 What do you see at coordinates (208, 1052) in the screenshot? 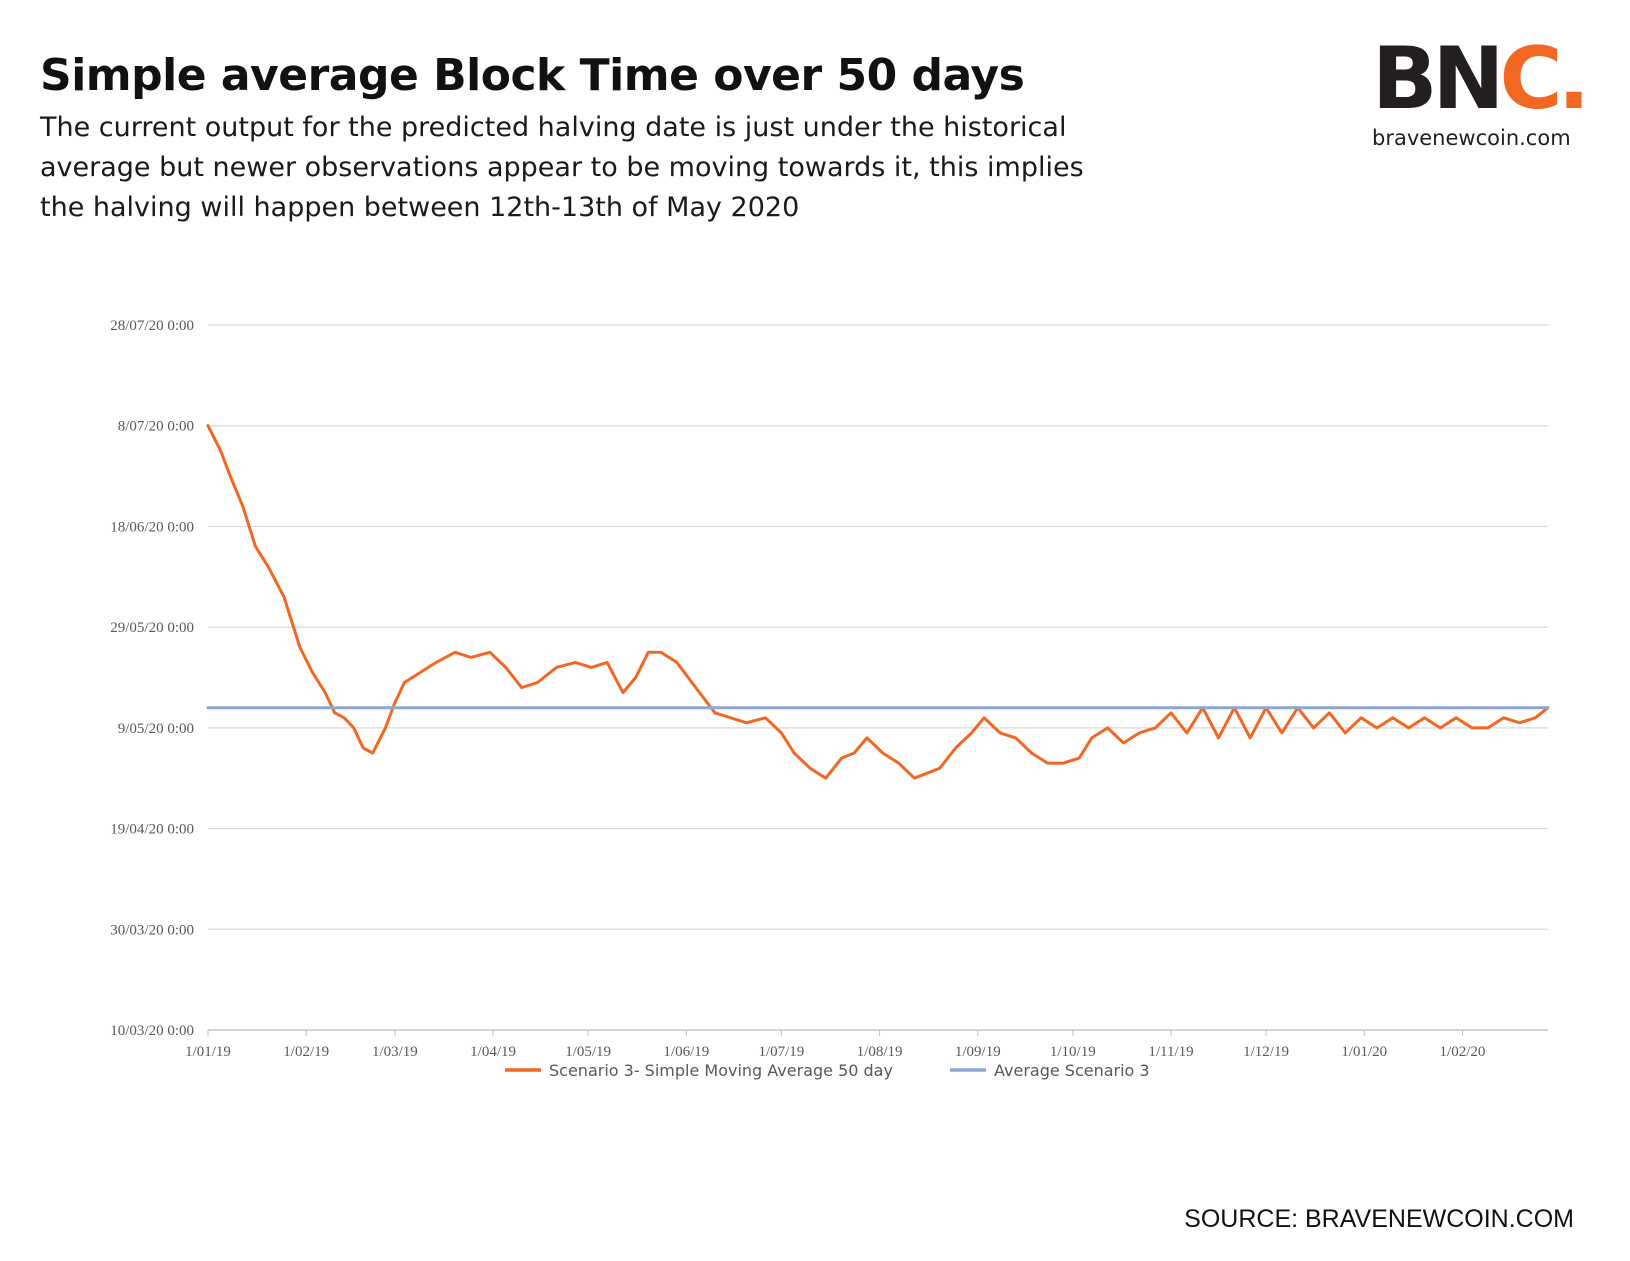
I see `x-tick-label: 1/01/19` at bounding box center [208, 1052].